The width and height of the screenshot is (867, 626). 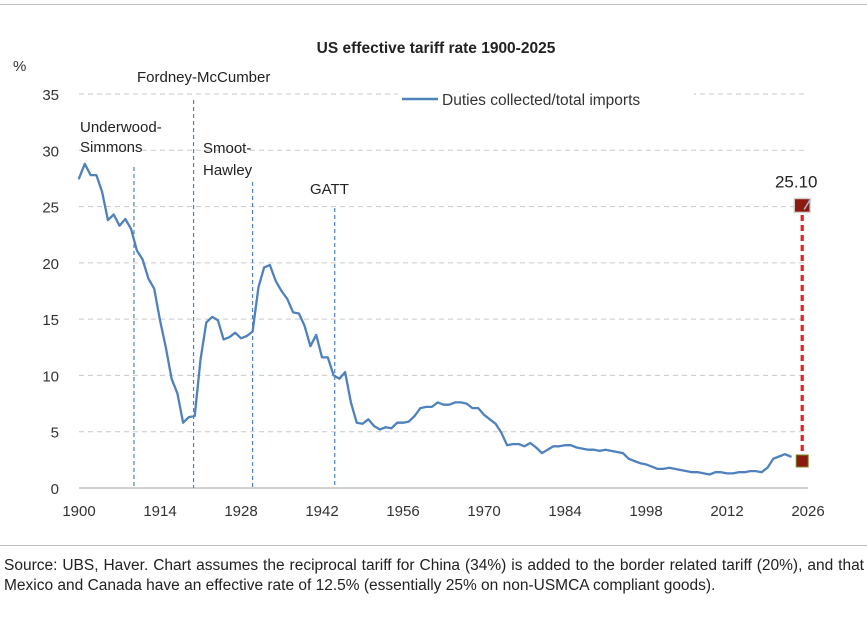 What do you see at coordinates (50, 95) in the screenshot?
I see `y-tick-label: 35` at bounding box center [50, 95].